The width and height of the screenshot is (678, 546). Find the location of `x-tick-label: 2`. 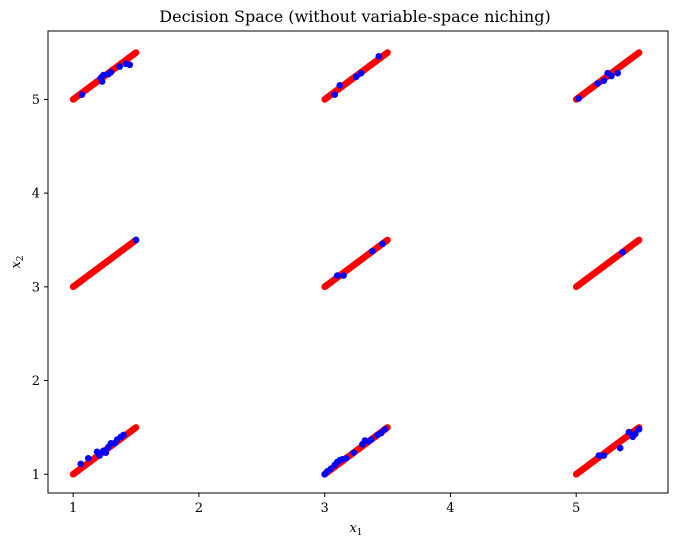

x-tick-label: 2 is located at coordinates (199, 508).